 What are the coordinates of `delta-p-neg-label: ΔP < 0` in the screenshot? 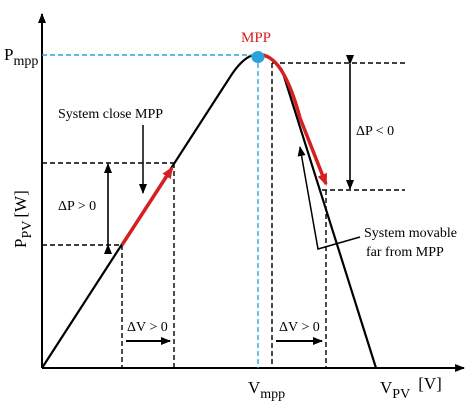 It's located at (375, 131).